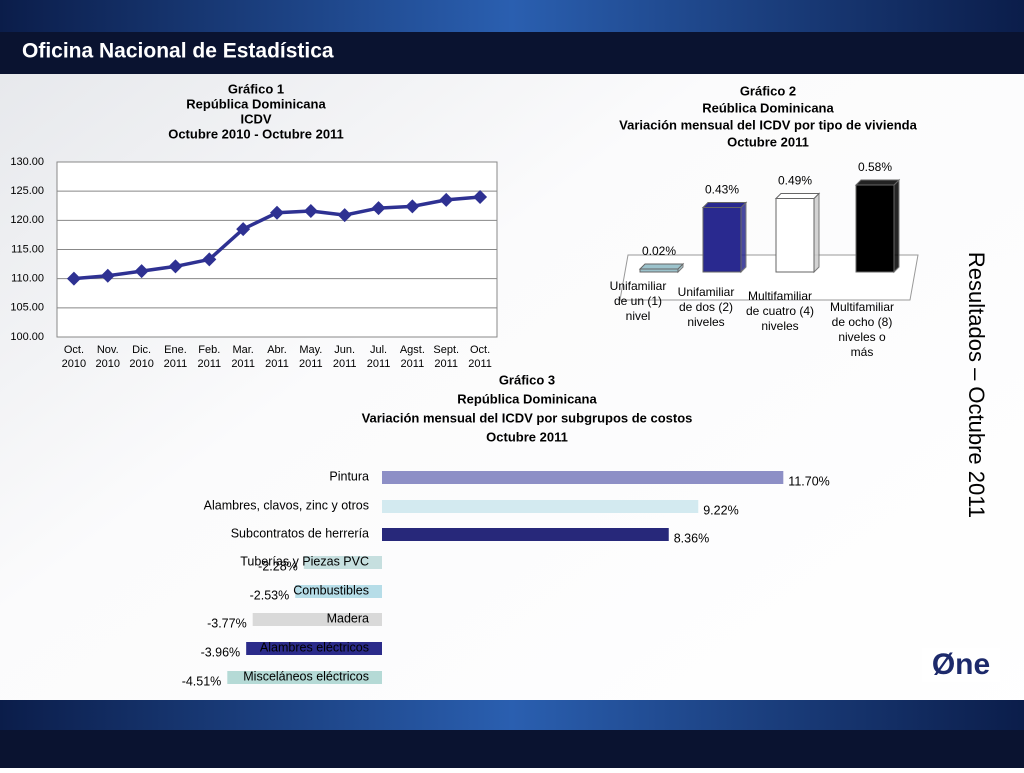 The width and height of the screenshot is (1024, 773). What do you see at coordinates (227, 623) in the screenshot?
I see `value-label: -3.77%` at bounding box center [227, 623].